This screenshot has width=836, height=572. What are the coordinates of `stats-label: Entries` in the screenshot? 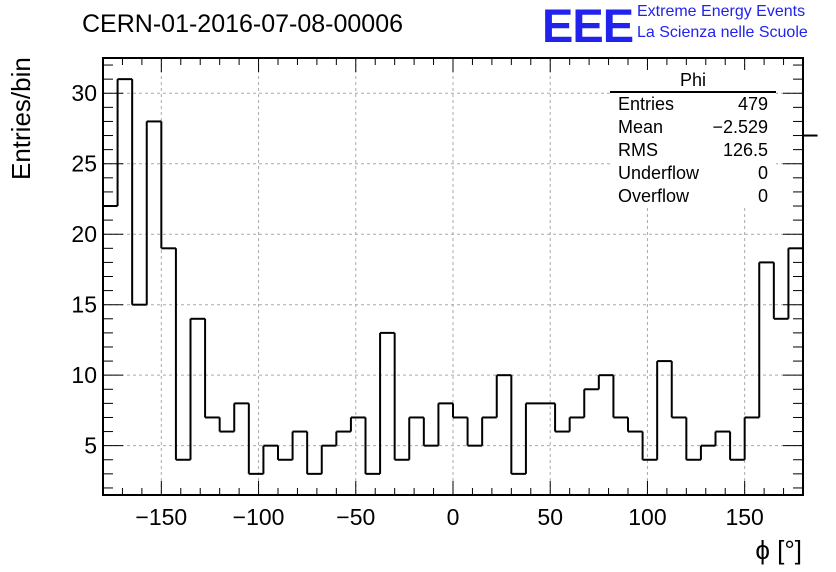 It's located at (646, 104).